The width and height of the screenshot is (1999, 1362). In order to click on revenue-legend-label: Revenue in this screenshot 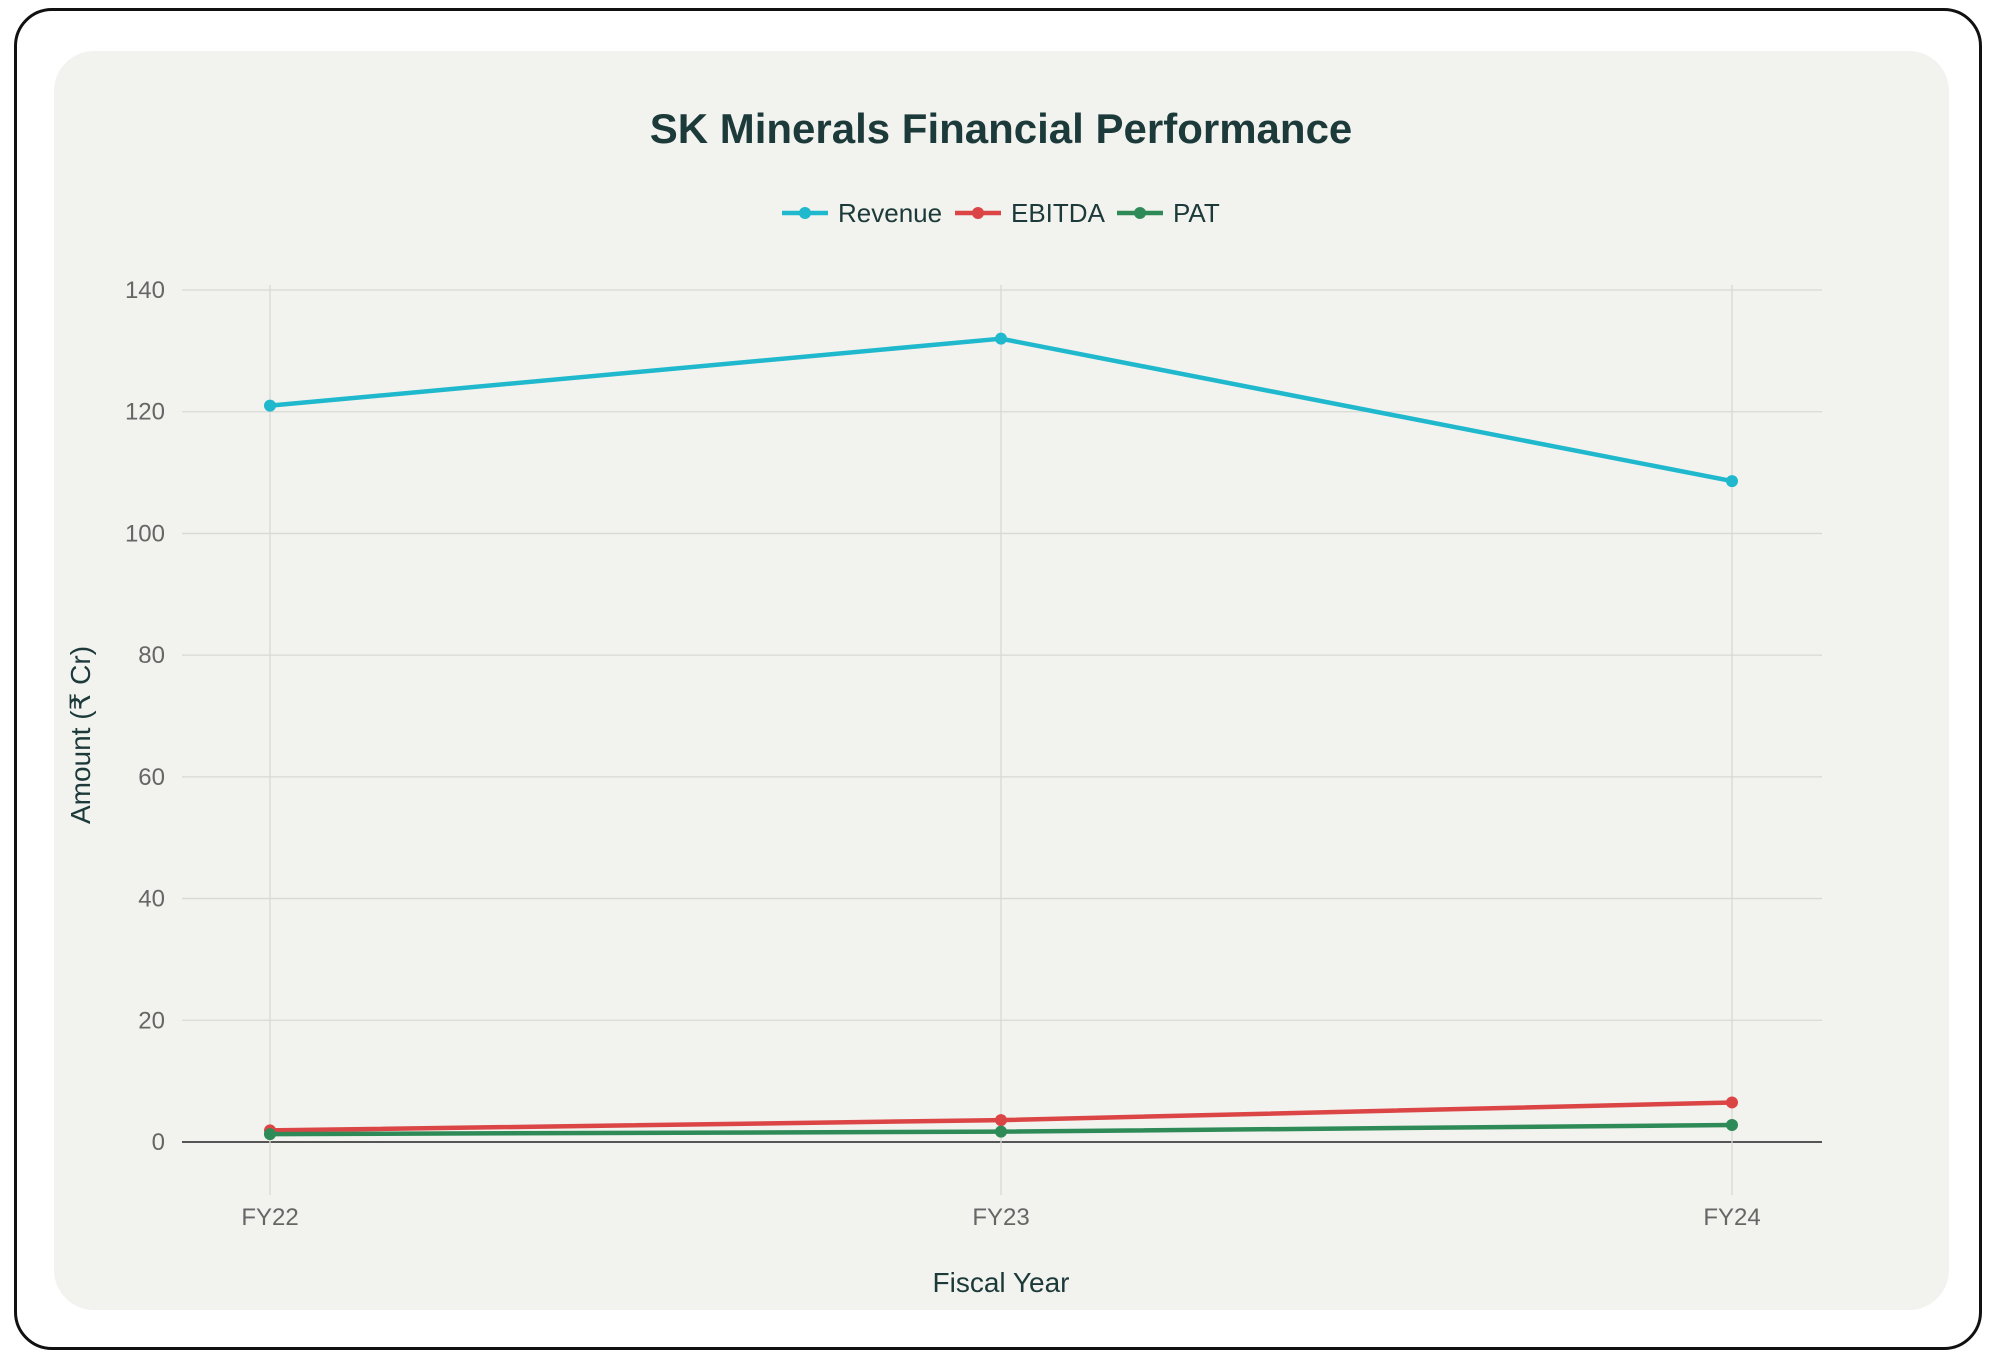, I will do `click(890, 213)`.